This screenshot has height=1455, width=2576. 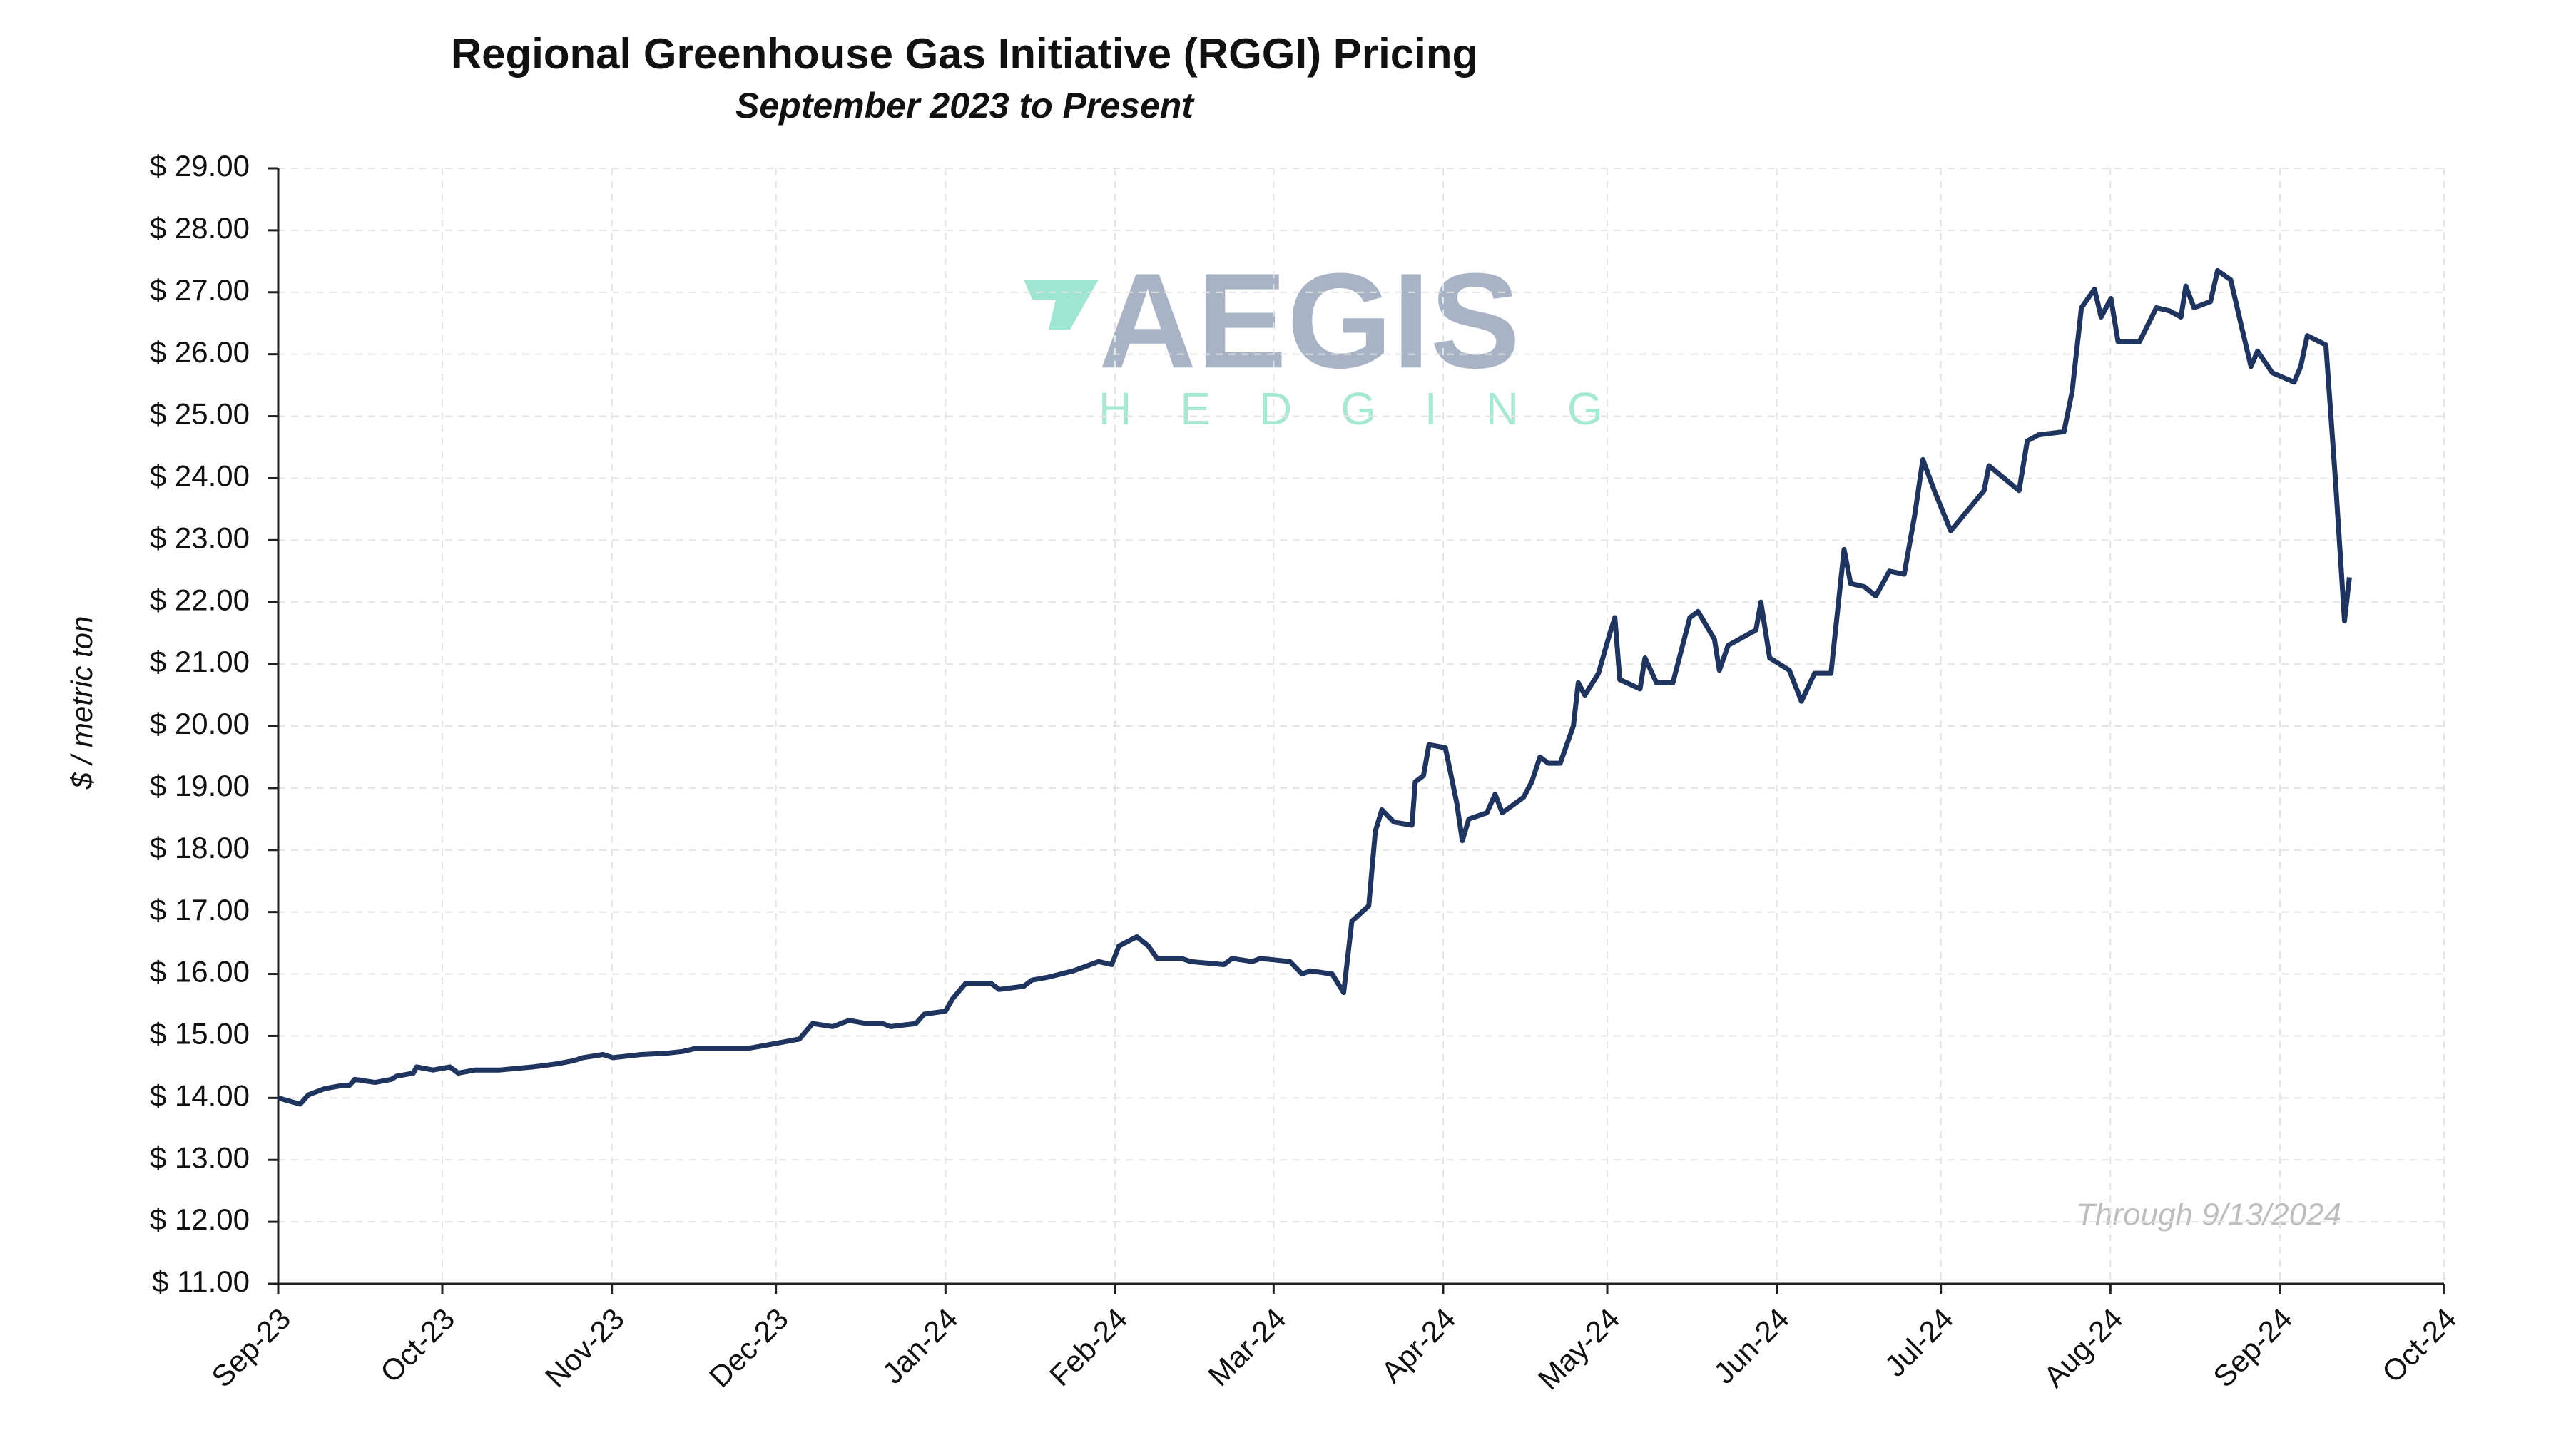 I want to click on y-tick-label: $ 29.00, so click(x=200, y=166).